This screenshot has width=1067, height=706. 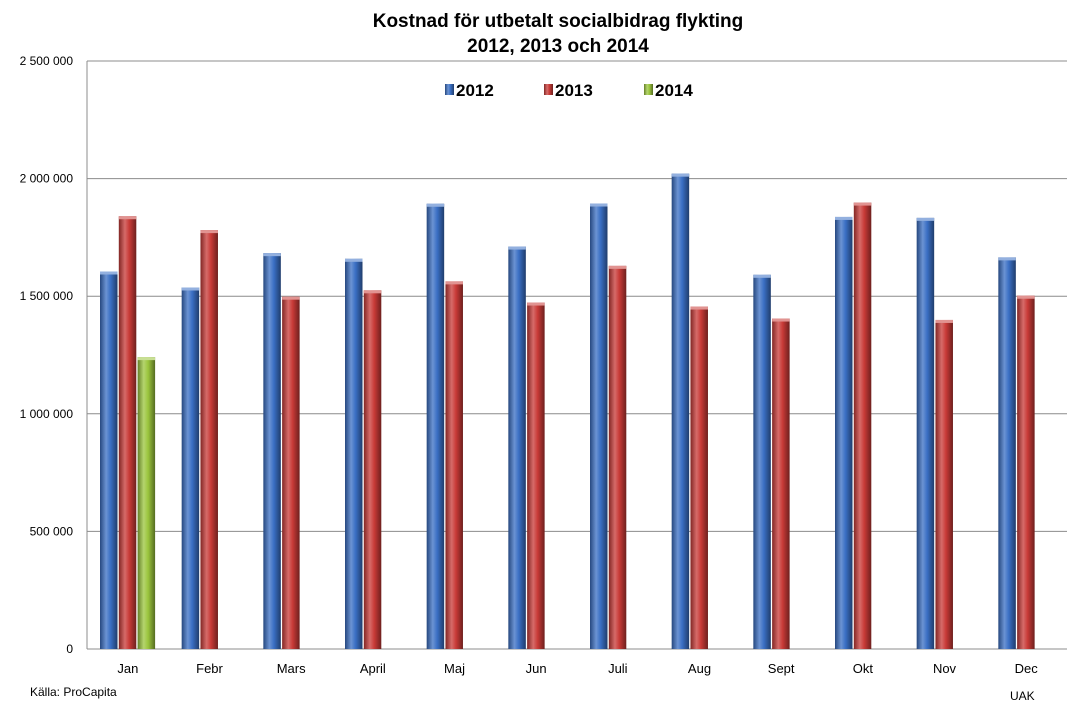 I want to click on bar-2012-jan, so click(x=109, y=460).